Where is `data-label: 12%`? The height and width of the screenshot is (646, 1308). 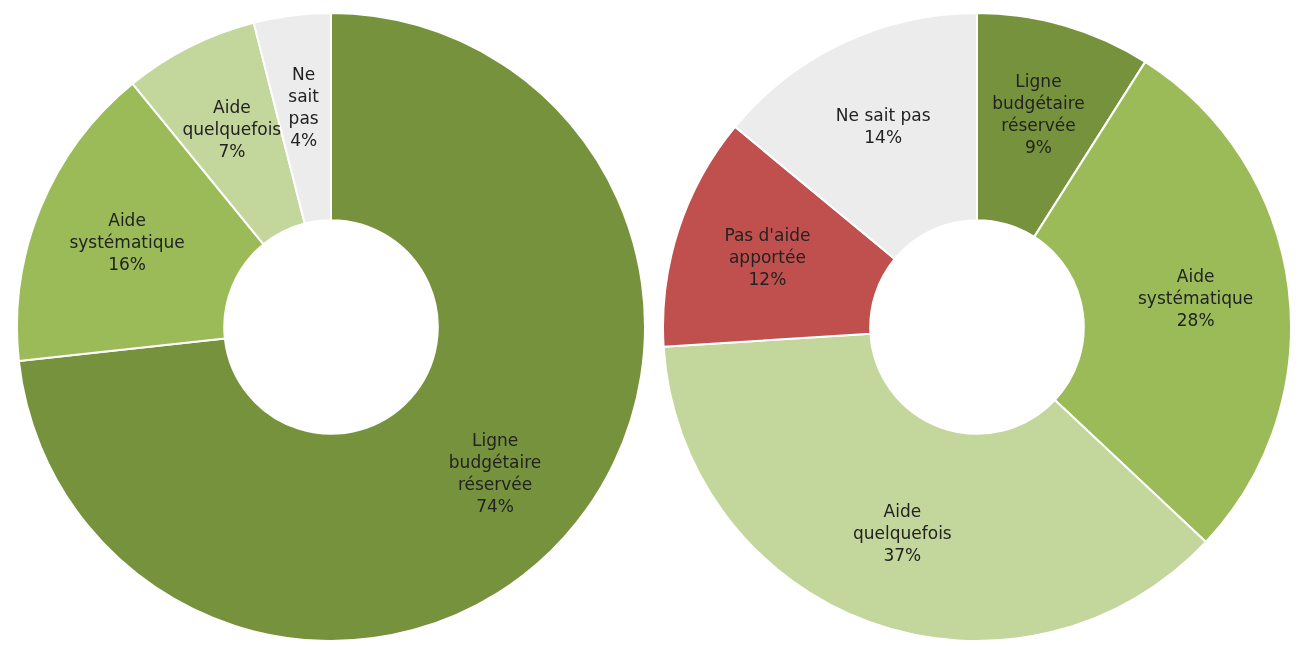 data-label: 12% is located at coordinates (767, 279).